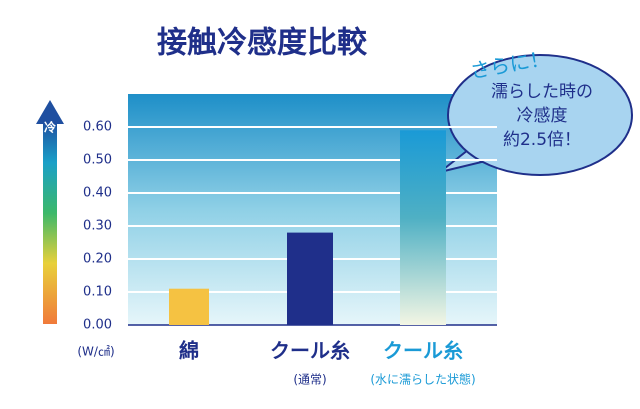 This screenshot has width=640, height=409. Describe the element at coordinates (189, 351) in the screenshot. I see `x-tick-label: 綿` at that location.